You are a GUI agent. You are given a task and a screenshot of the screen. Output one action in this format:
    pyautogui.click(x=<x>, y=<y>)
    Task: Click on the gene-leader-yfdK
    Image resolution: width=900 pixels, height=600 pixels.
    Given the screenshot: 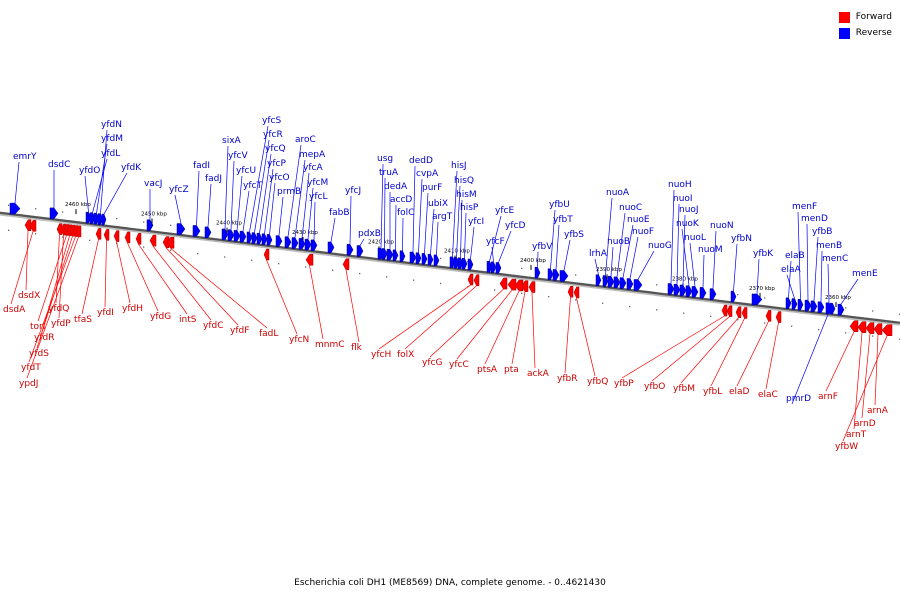 What is the action you would take?
    pyautogui.click(x=115, y=193)
    